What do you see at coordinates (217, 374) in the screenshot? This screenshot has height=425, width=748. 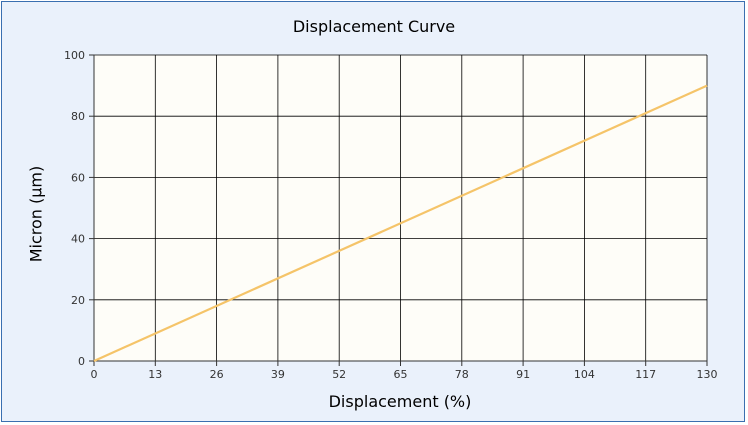 I see `x-tick-label: 26` at bounding box center [217, 374].